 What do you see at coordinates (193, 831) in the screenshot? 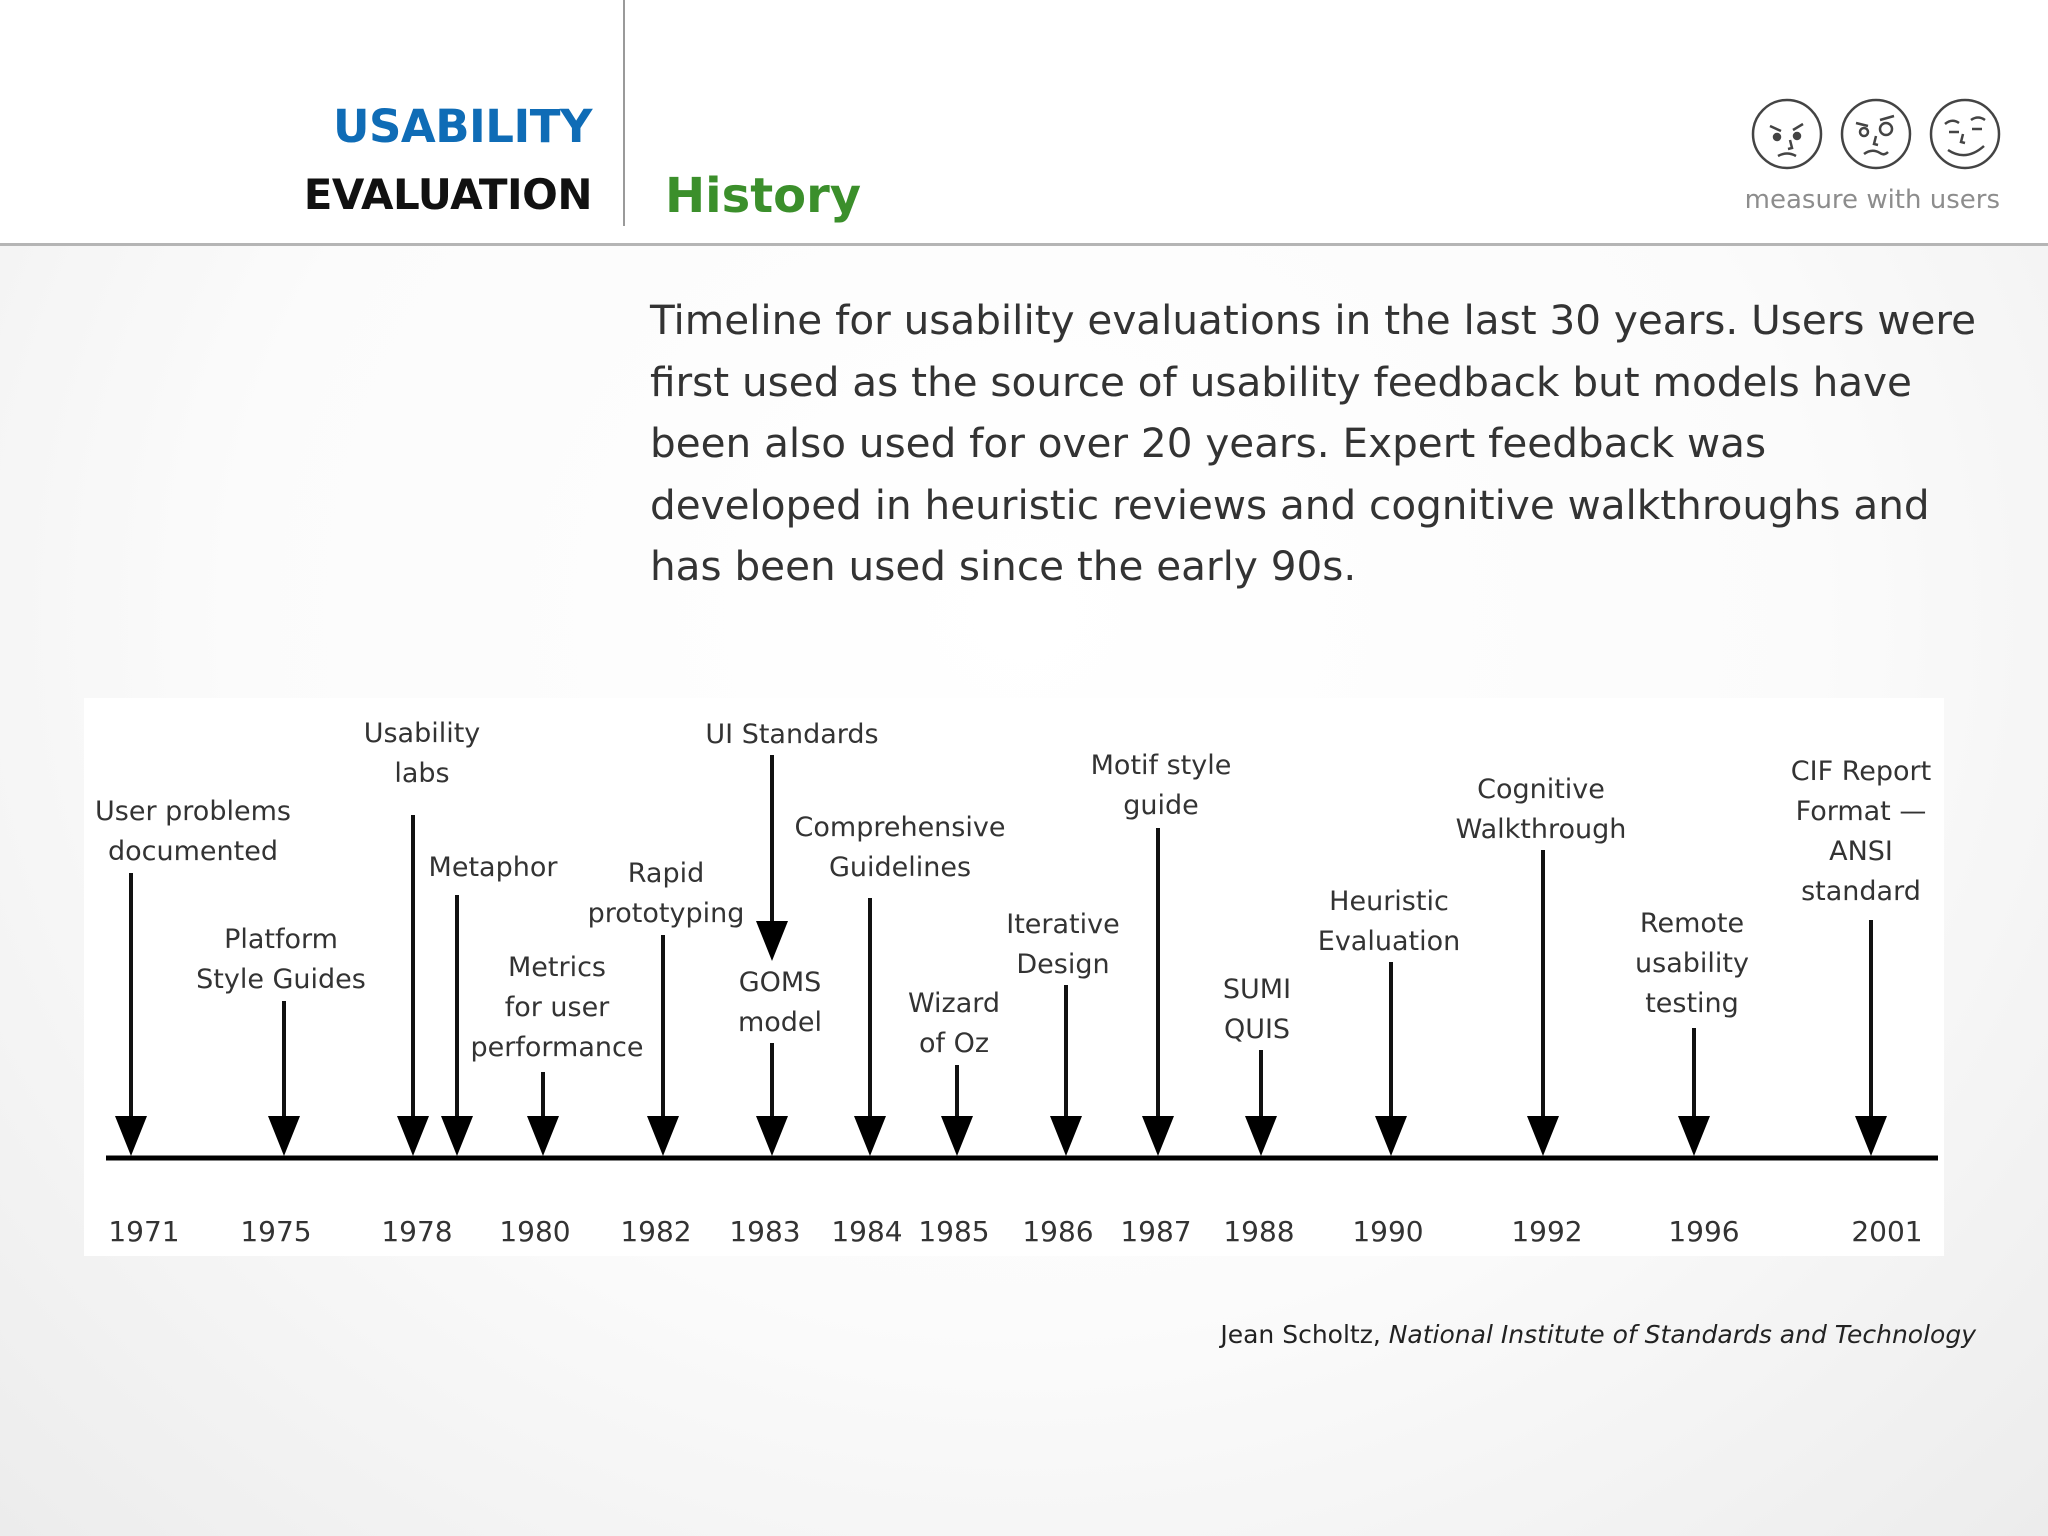
I see `event-label: User problems documented` at bounding box center [193, 831].